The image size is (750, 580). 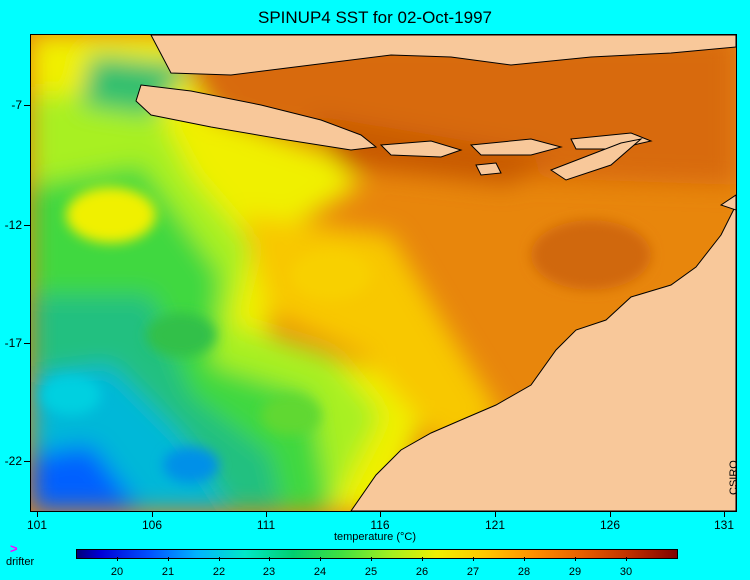 What do you see at coordinates (269, 572) in the screenshot?
I see `colorbar-label: 23` at bounding box center [269, 572].